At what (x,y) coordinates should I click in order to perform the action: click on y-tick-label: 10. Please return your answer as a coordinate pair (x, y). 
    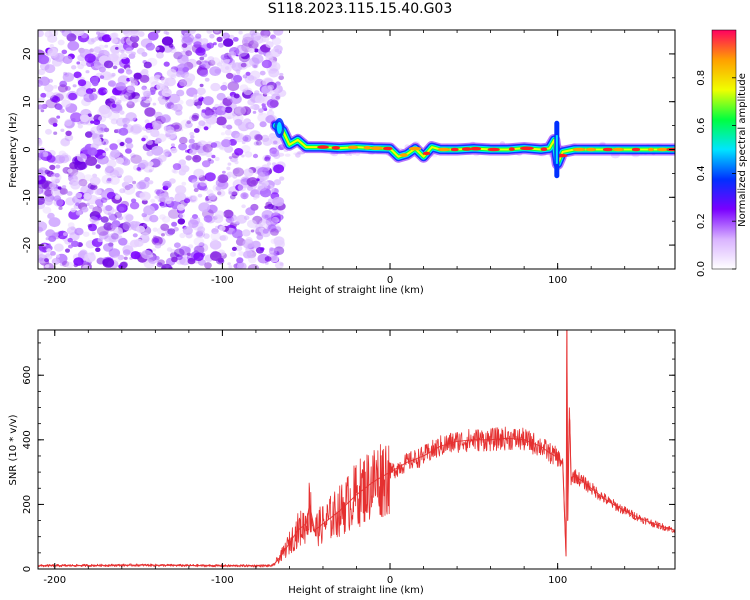
    Looking at the image, I should click on (27, 101).